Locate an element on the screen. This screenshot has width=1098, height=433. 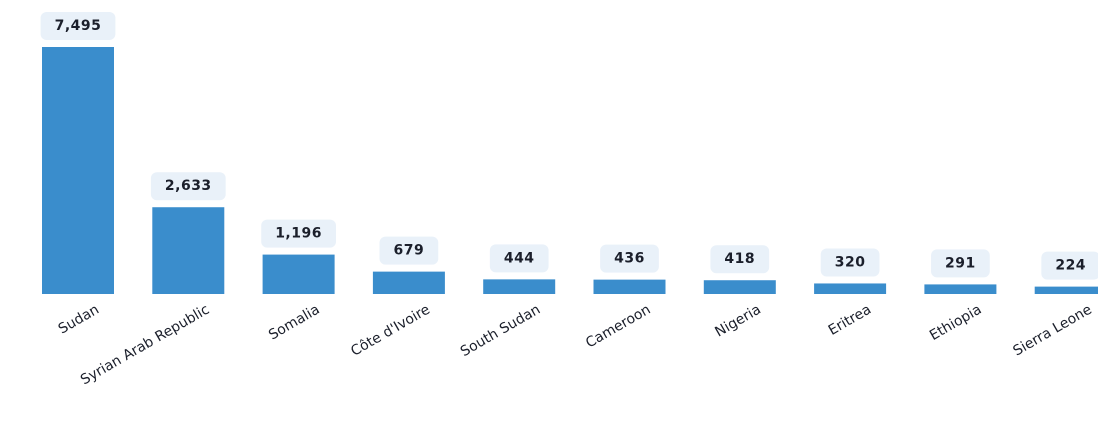
x-tick-label: Ethiopia is located at coordinates (955, 323).